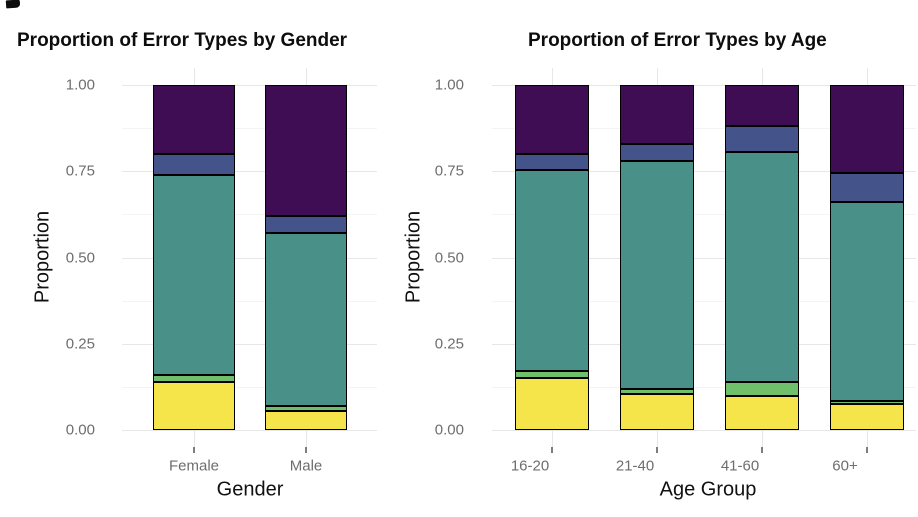 The width and height of the screenshot is (918, 517). Describe the element at coordinates (845, 466) in the screenshot. I see `x-tick-label: 60+` at that location.